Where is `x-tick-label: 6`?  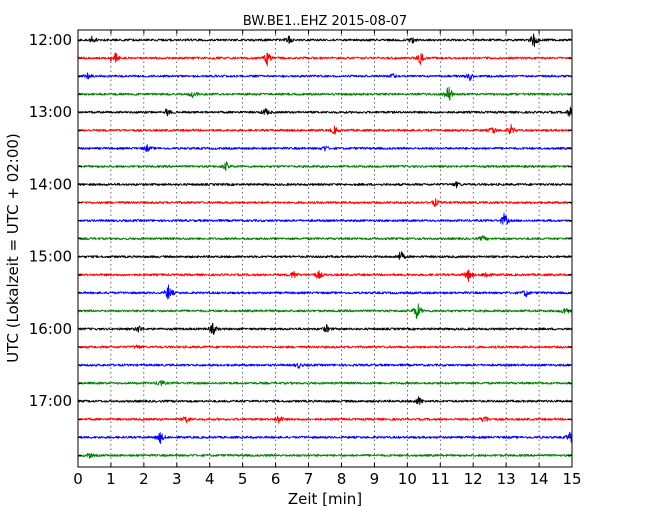 x-tick-label: 6 is located at coordinates (276, 479).